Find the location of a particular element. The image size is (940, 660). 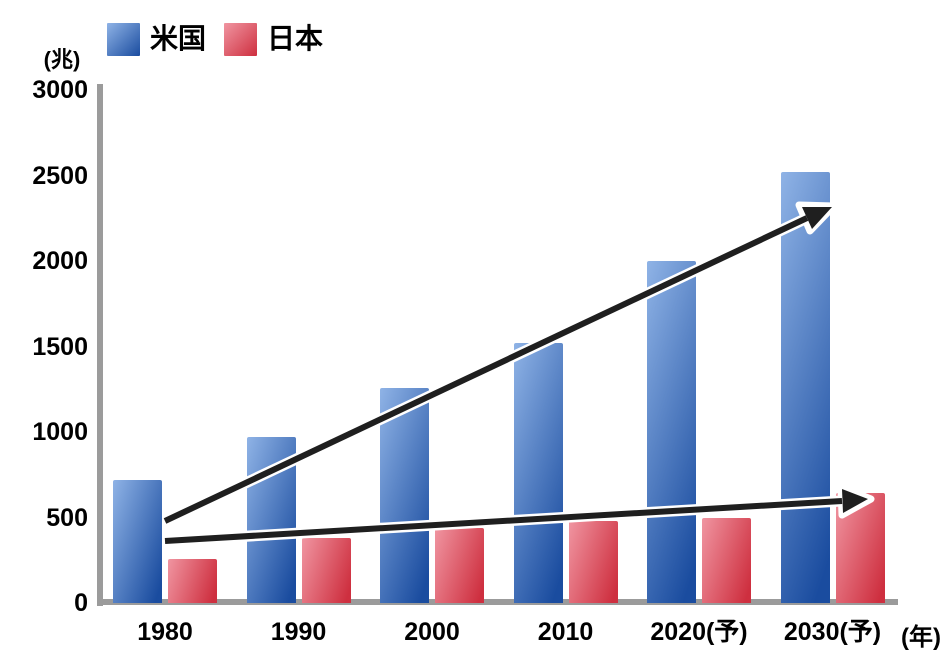

legend-item-japan: 日本 is located at coordinates (273, 39).